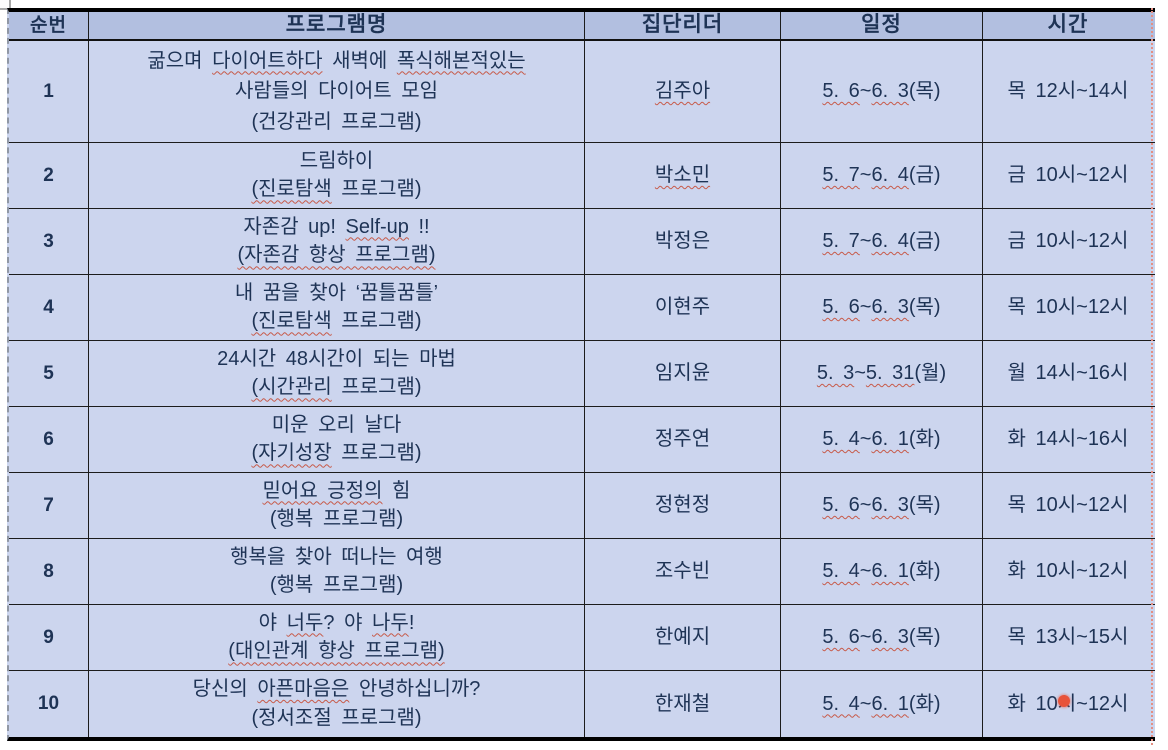  What do you see at coordinates (225, 689) in the screenshot?
I see `text-segment: 당신의` at bounding box center [225, 689].